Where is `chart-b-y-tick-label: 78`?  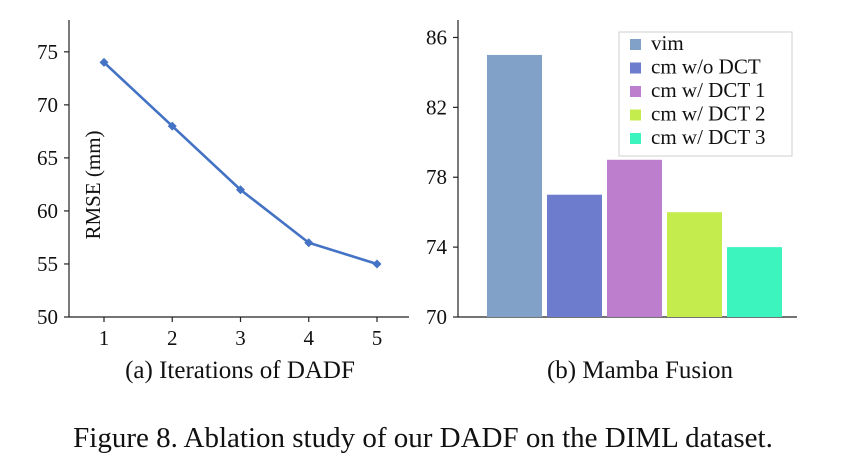
chart-b-y-tick-label: 78 is located at coordinates (436, 177).